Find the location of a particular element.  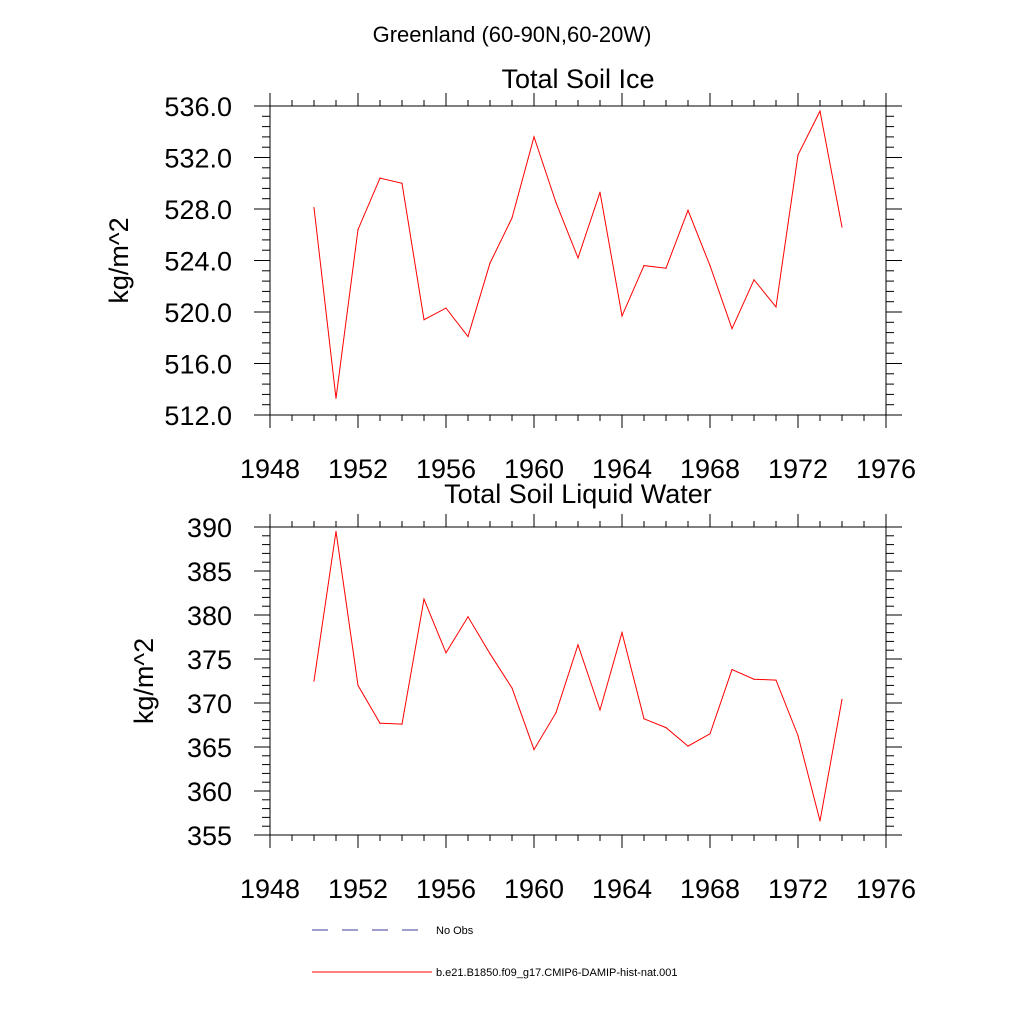

y-tick-label: 516.0 is located at coordinates (198, 365).